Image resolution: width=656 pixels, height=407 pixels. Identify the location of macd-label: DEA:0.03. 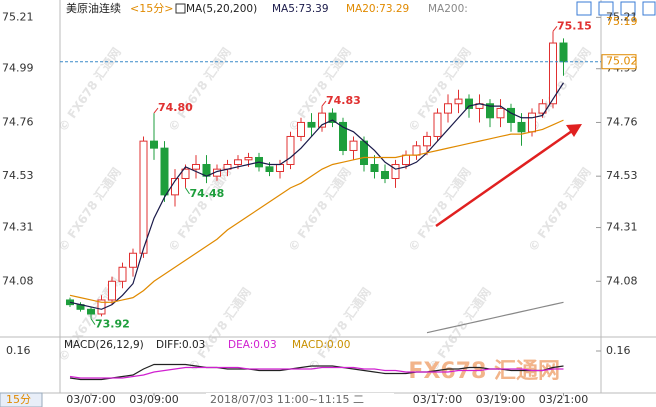
(252, 345).